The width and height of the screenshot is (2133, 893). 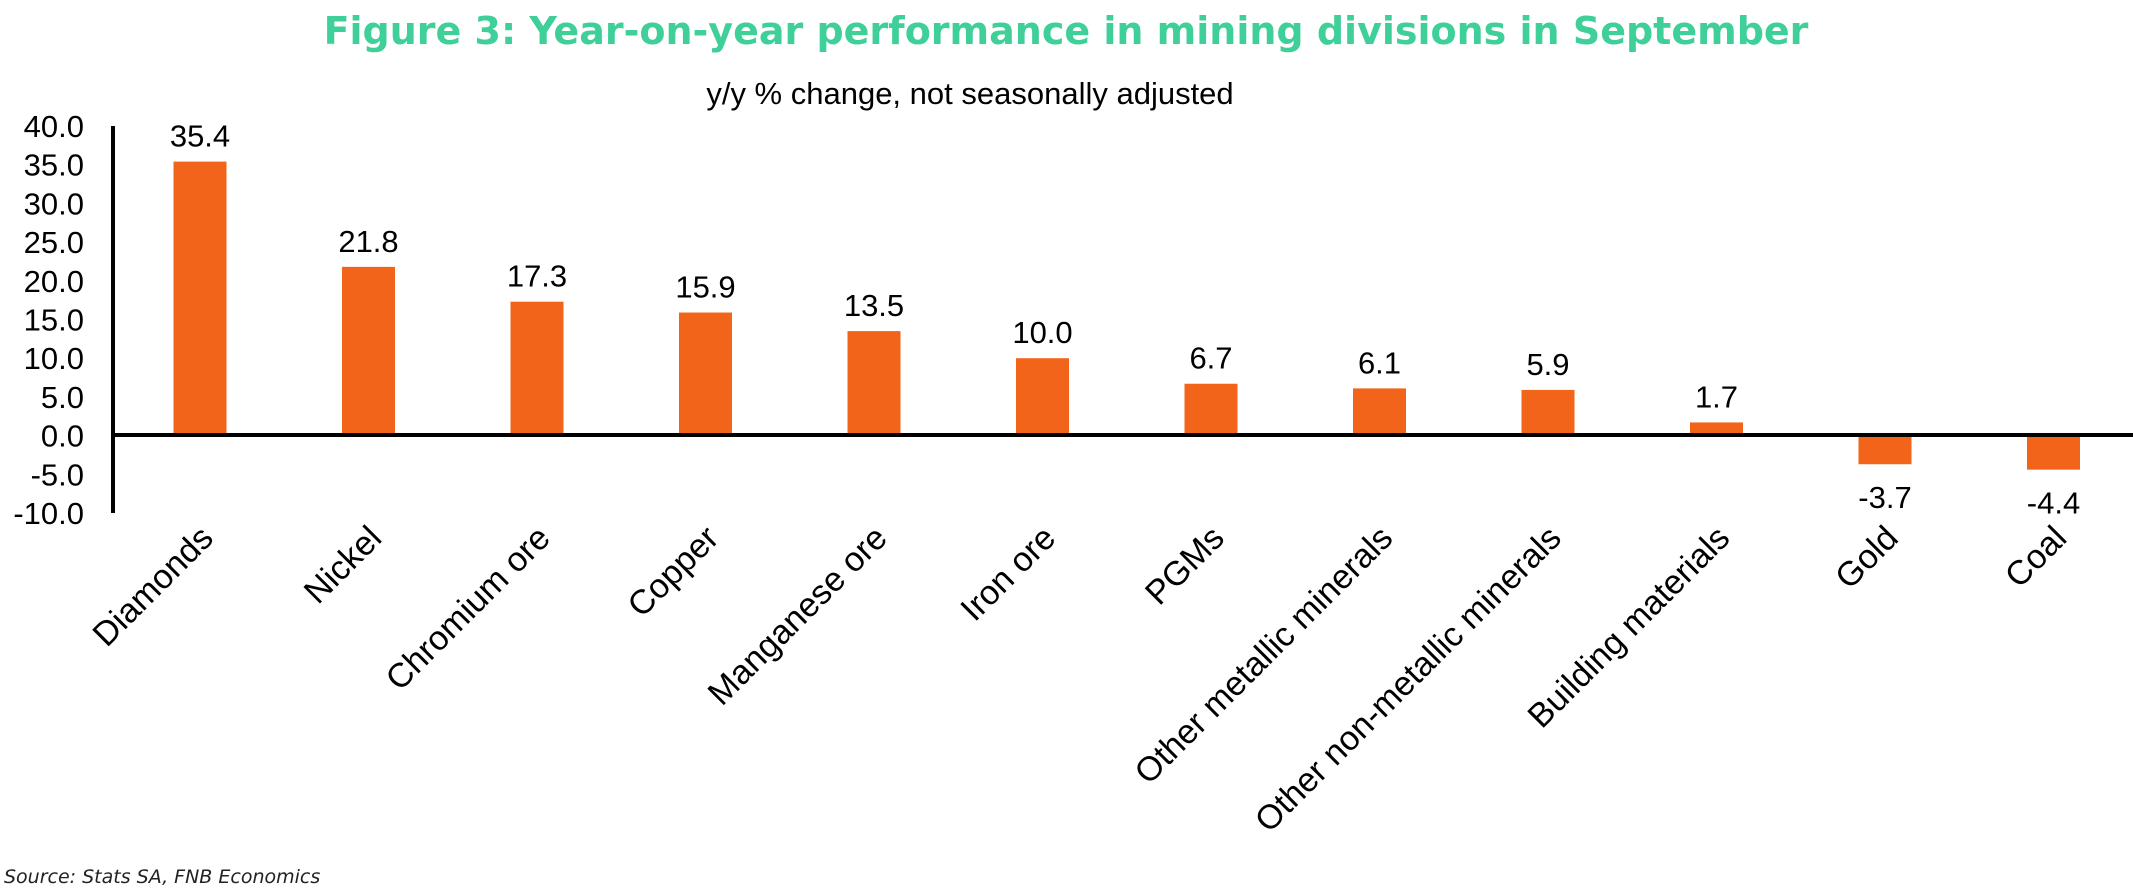 What do you see at coordinates (1379, 412) in the screenshot?
I see `bar-other-metallic-minerals` at bounding box center [1379, 412].